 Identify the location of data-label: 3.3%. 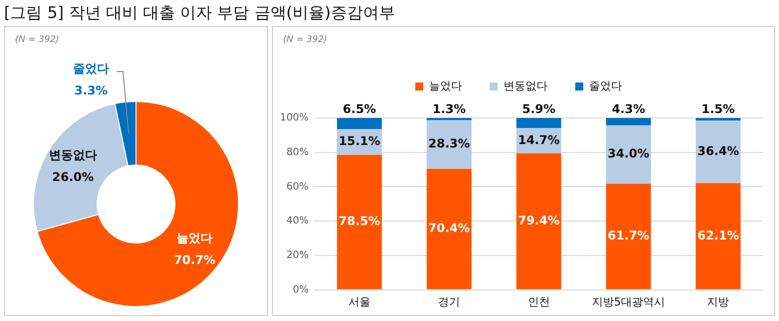
(91, 91).